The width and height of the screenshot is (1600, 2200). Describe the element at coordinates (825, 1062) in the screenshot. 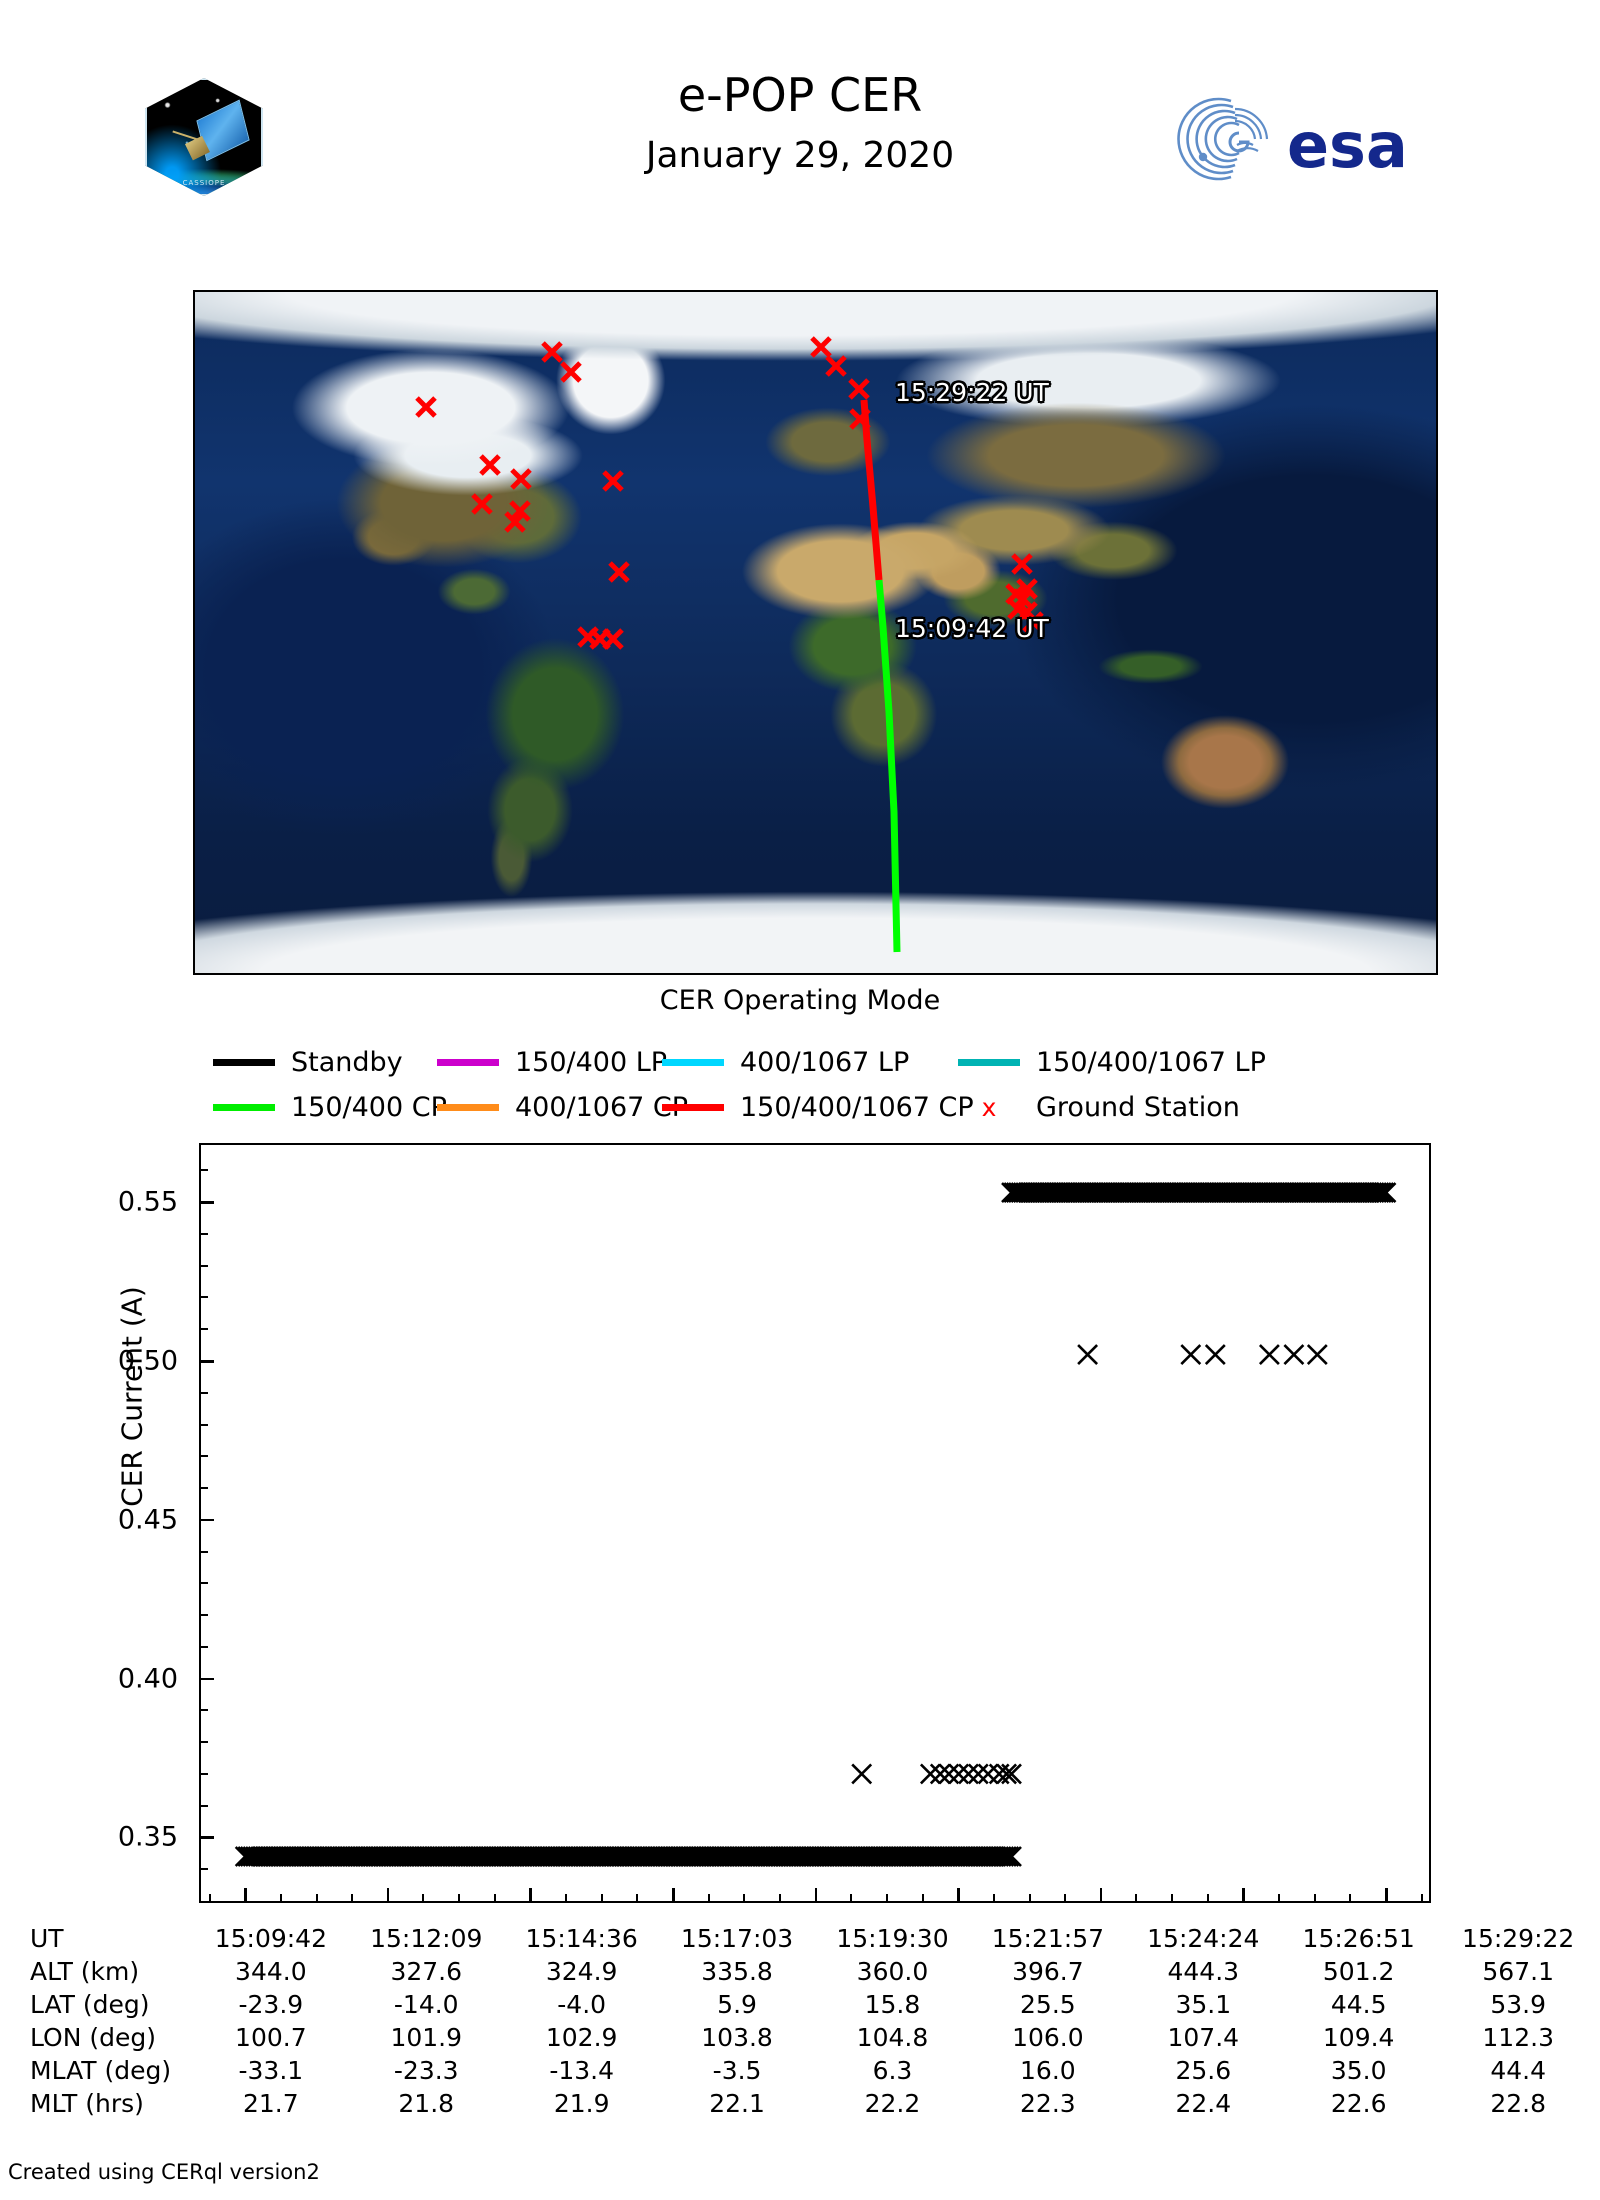

I see `legend-label-400-1067-lp: 400/1067 LP` at that location.